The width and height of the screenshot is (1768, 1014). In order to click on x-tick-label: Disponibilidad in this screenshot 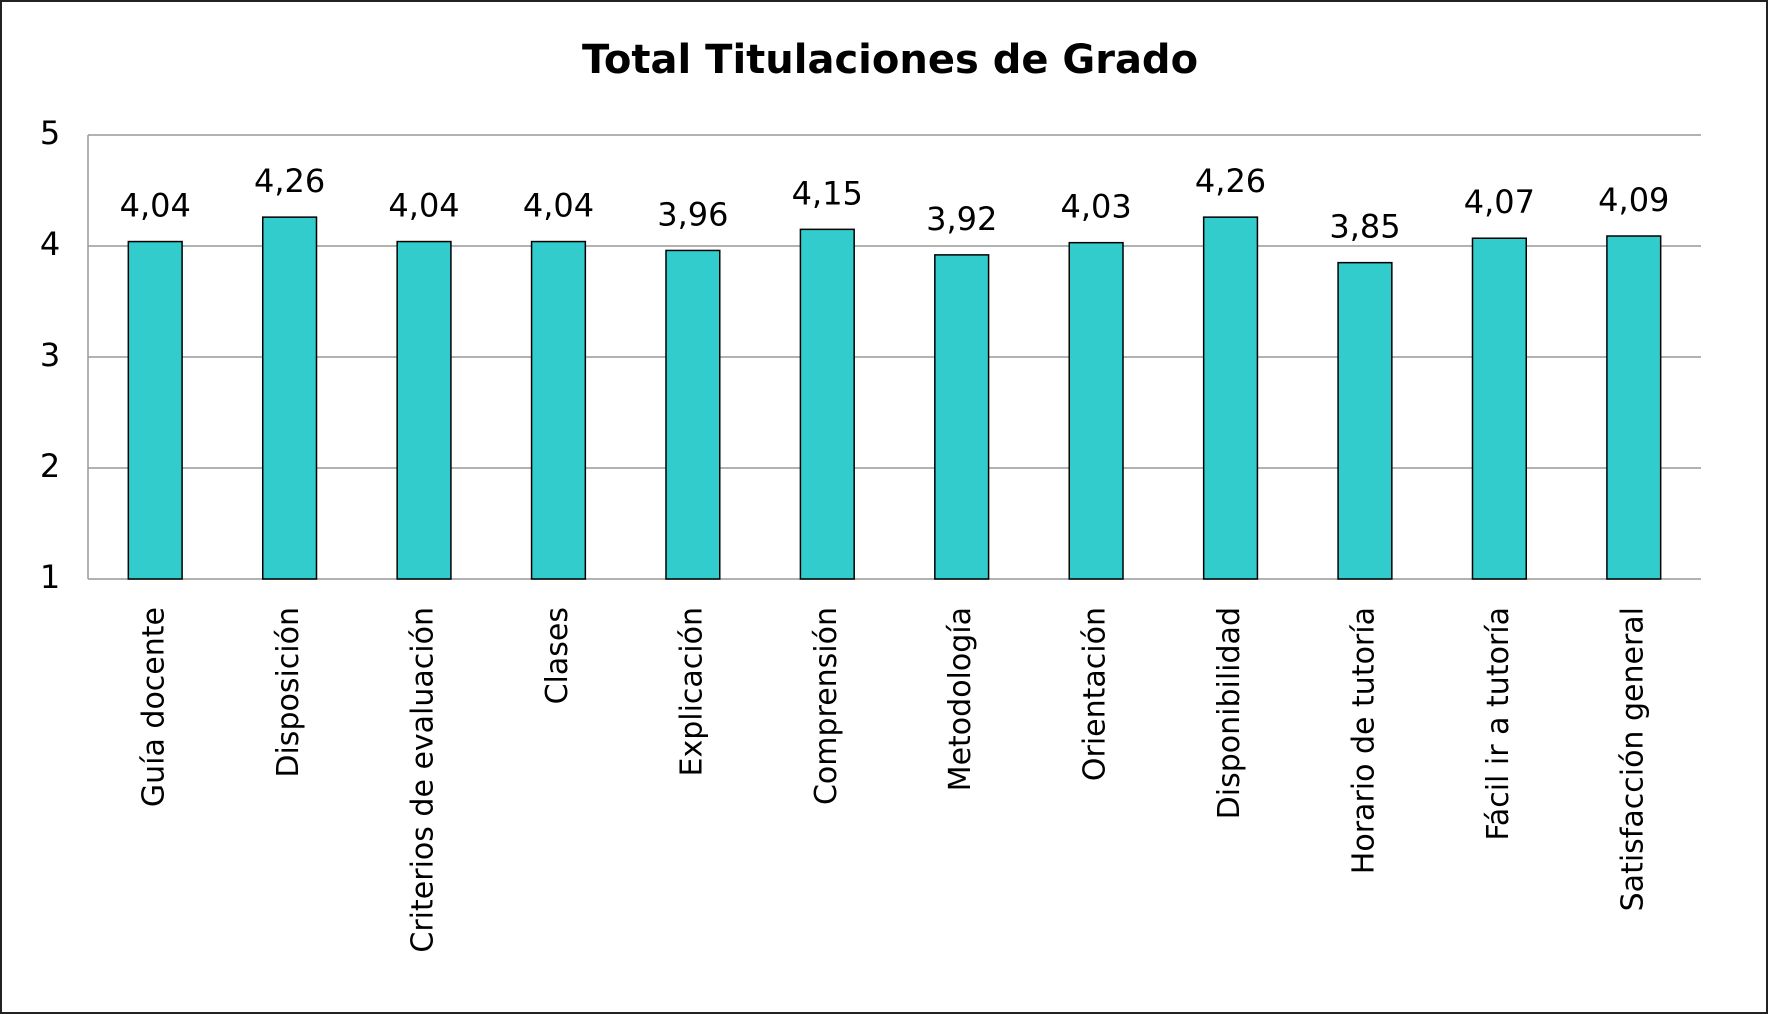, I will do `click(1229, 713)`.